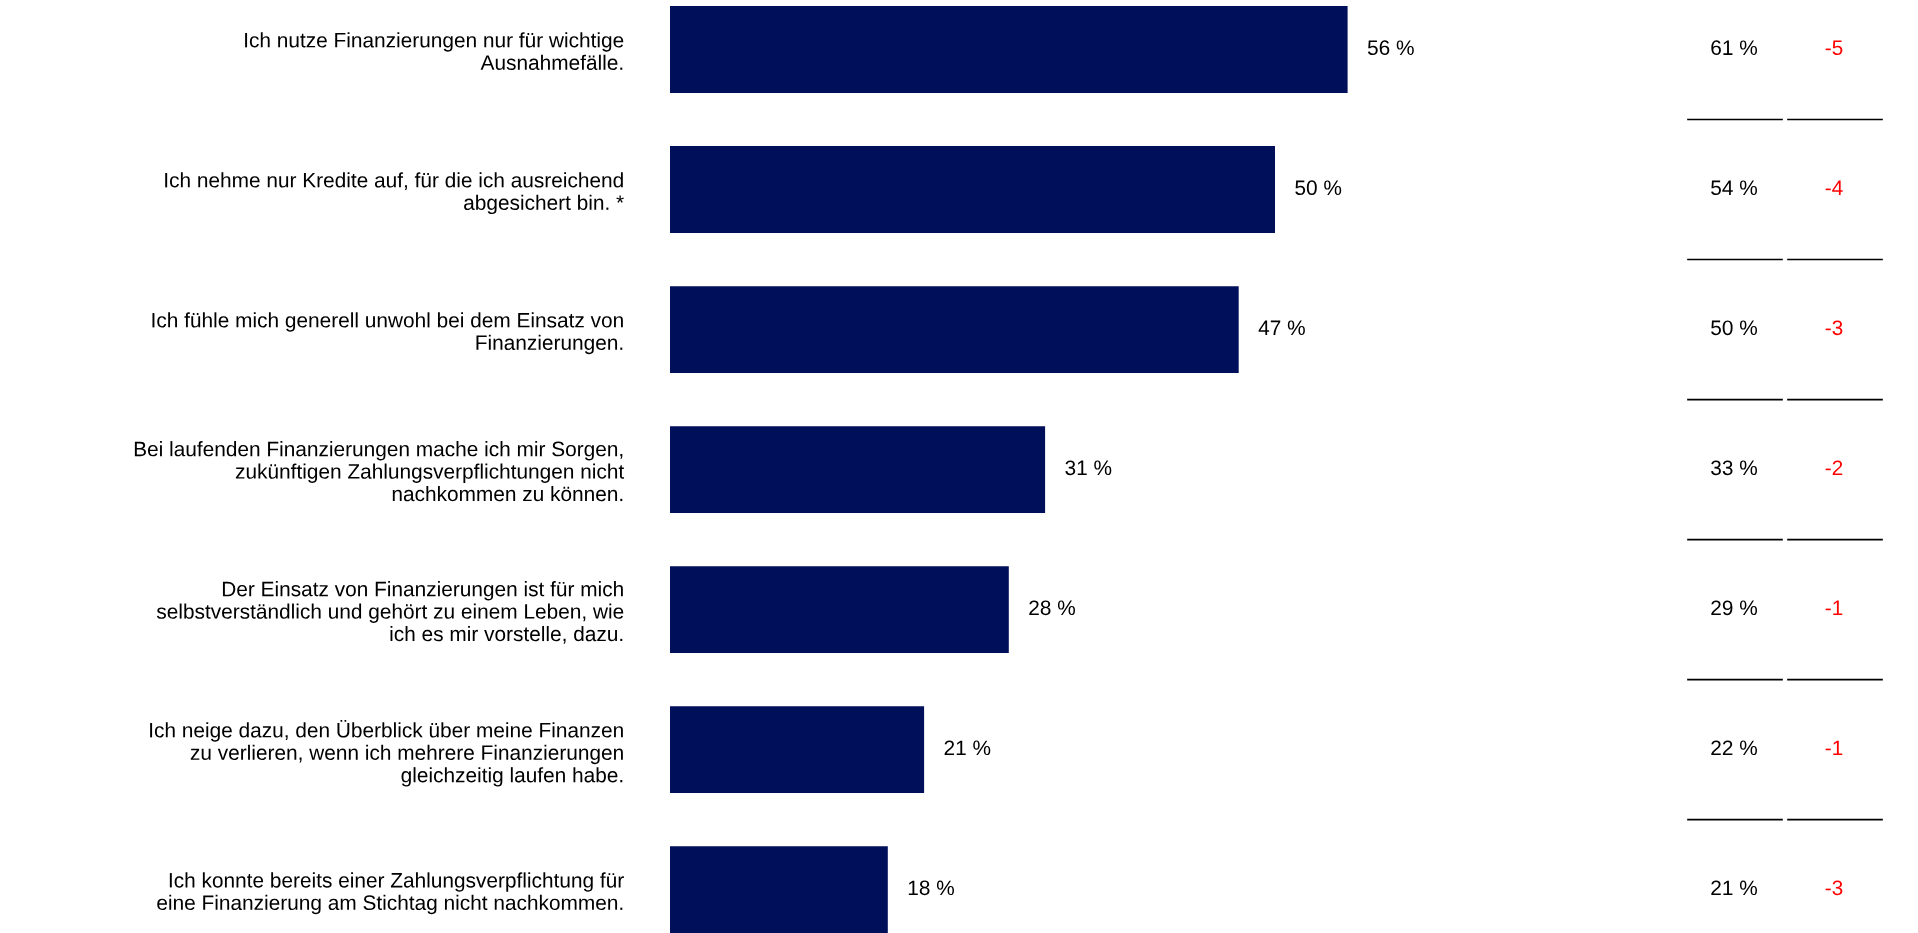 This screenshot has height=933, width=1918. I want to click on data-label: 21 %, so click(967, 748).